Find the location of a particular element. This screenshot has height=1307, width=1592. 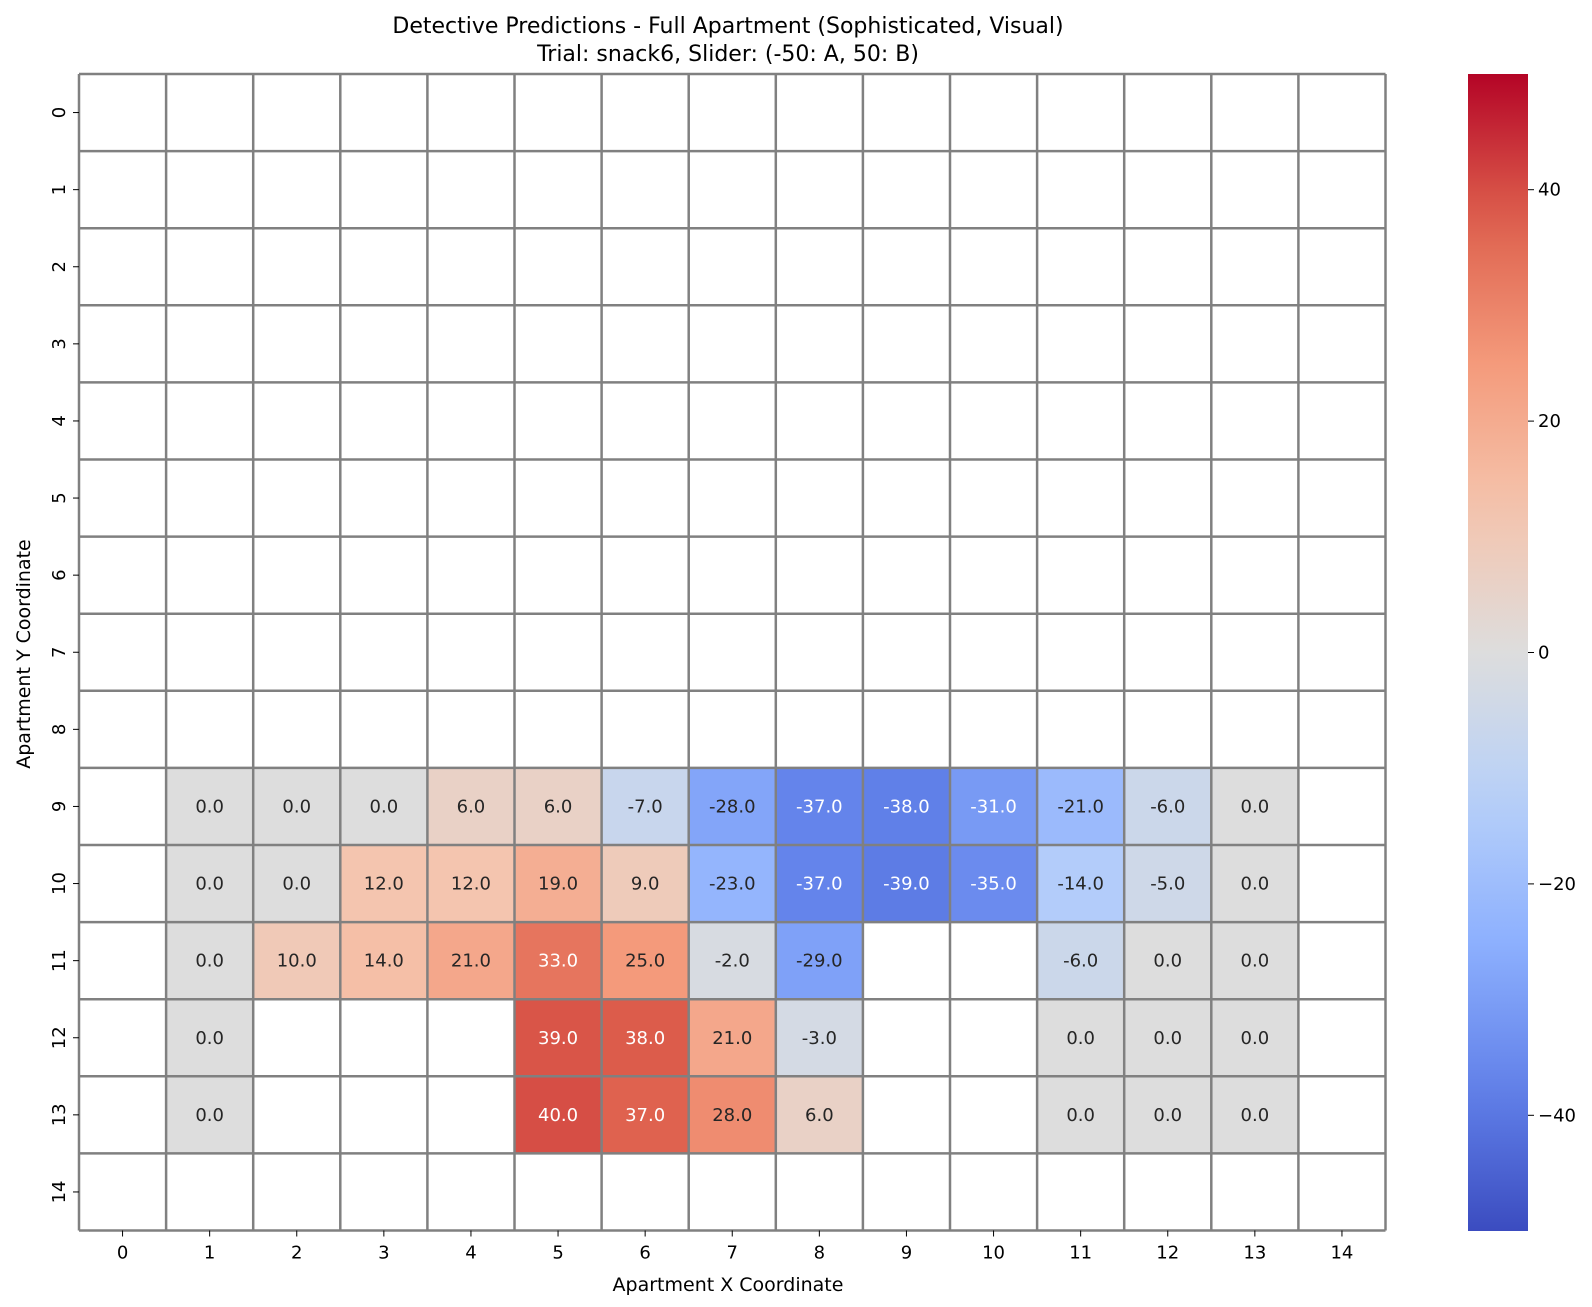

cell-value-label: -35.0 is located at coordinates (993, 884).